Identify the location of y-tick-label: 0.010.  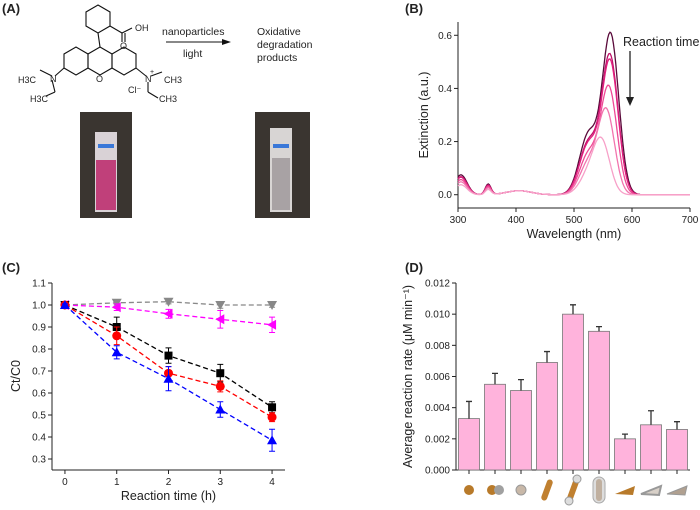
(437, 315).